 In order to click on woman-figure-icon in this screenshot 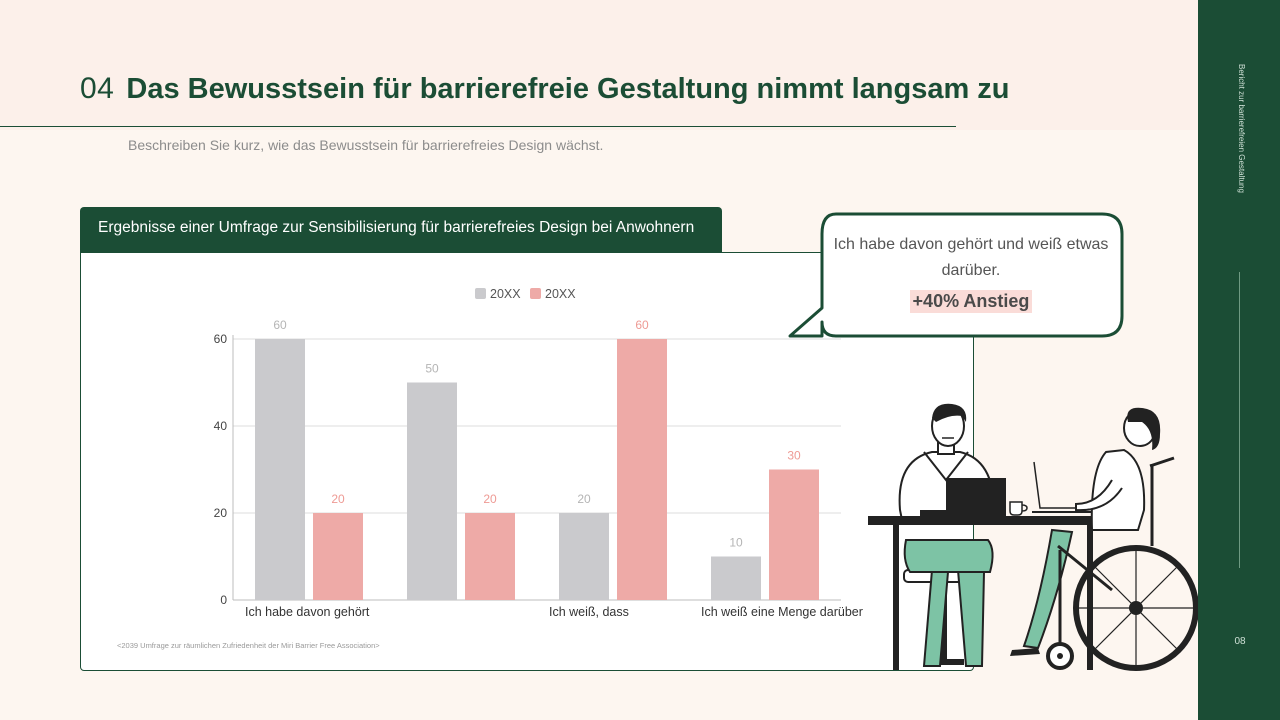, I will do `click(1085, 531)`.